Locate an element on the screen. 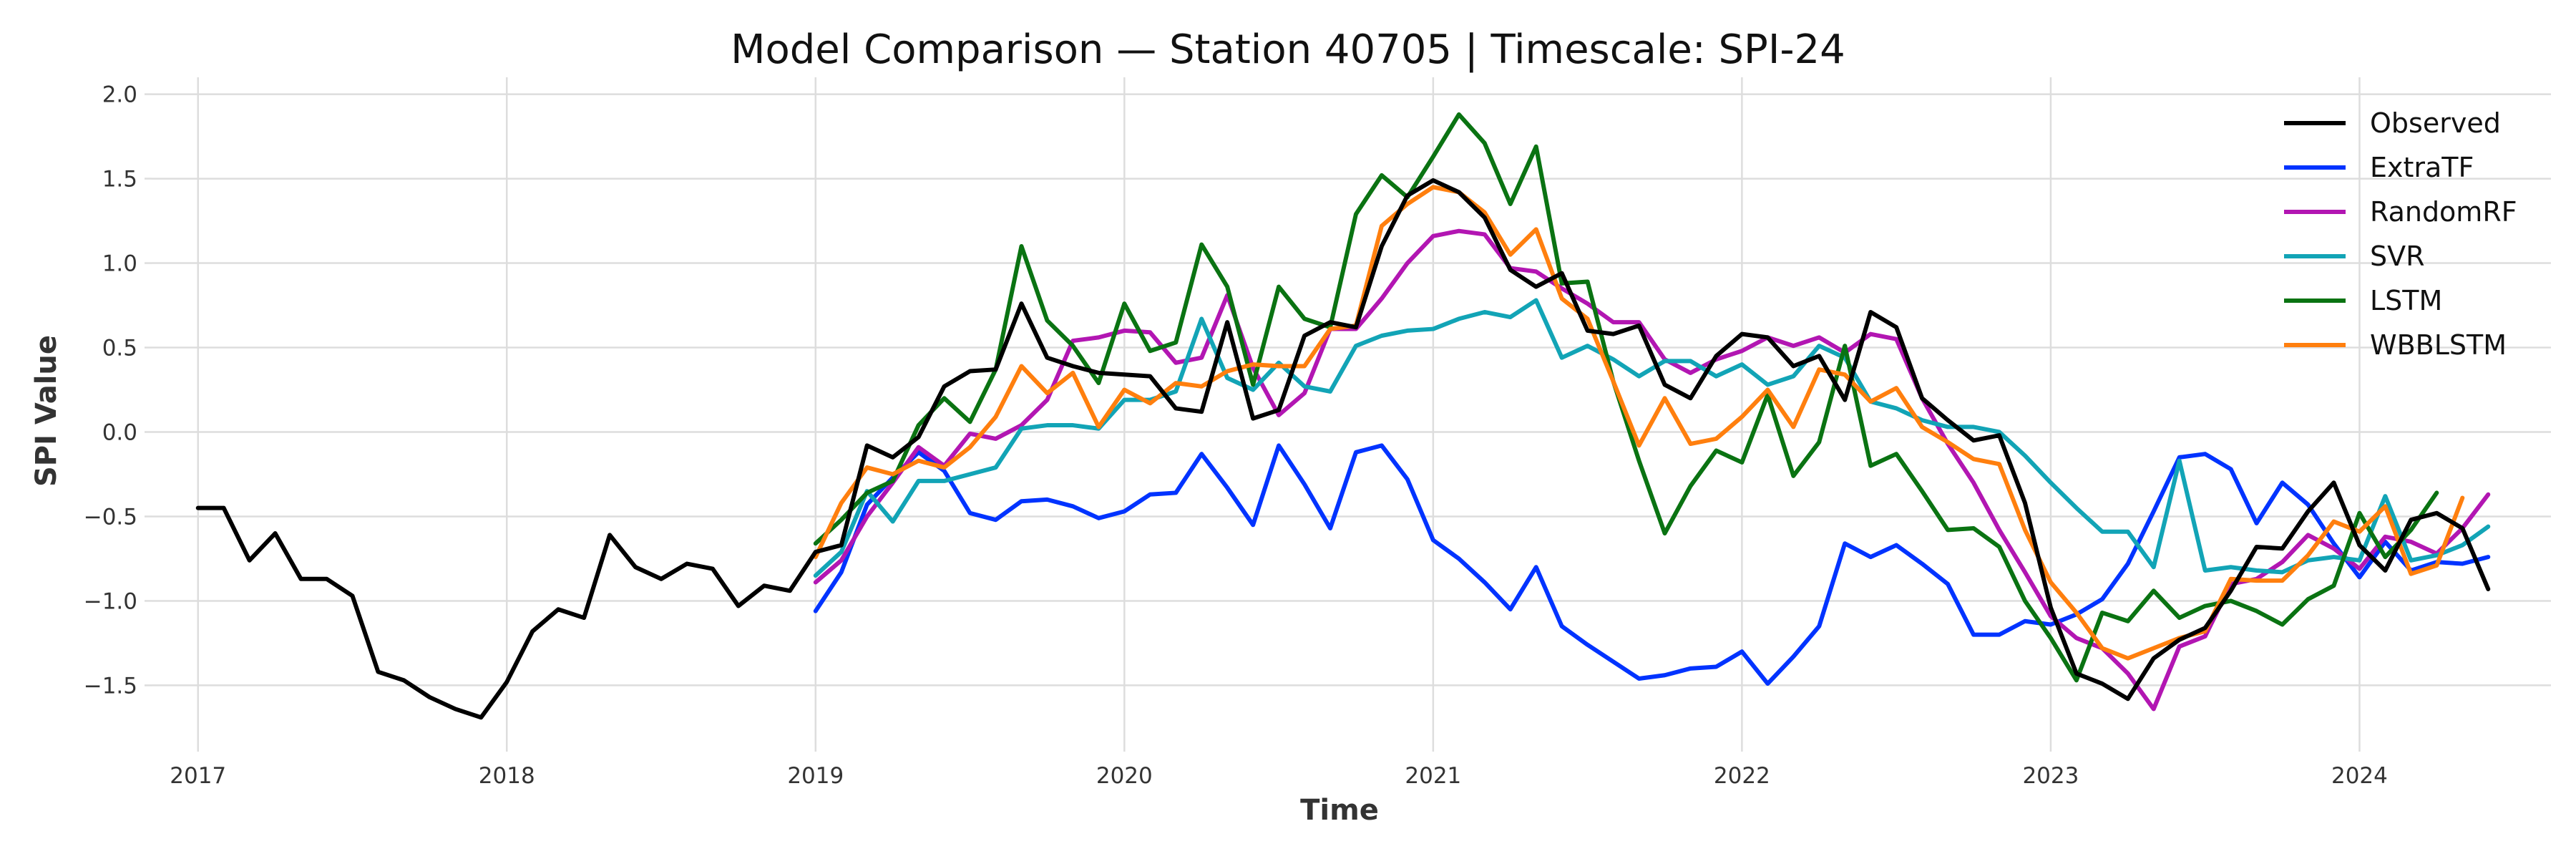  legend-item-lstm: LSTM is located at coordinates (2363, 300).